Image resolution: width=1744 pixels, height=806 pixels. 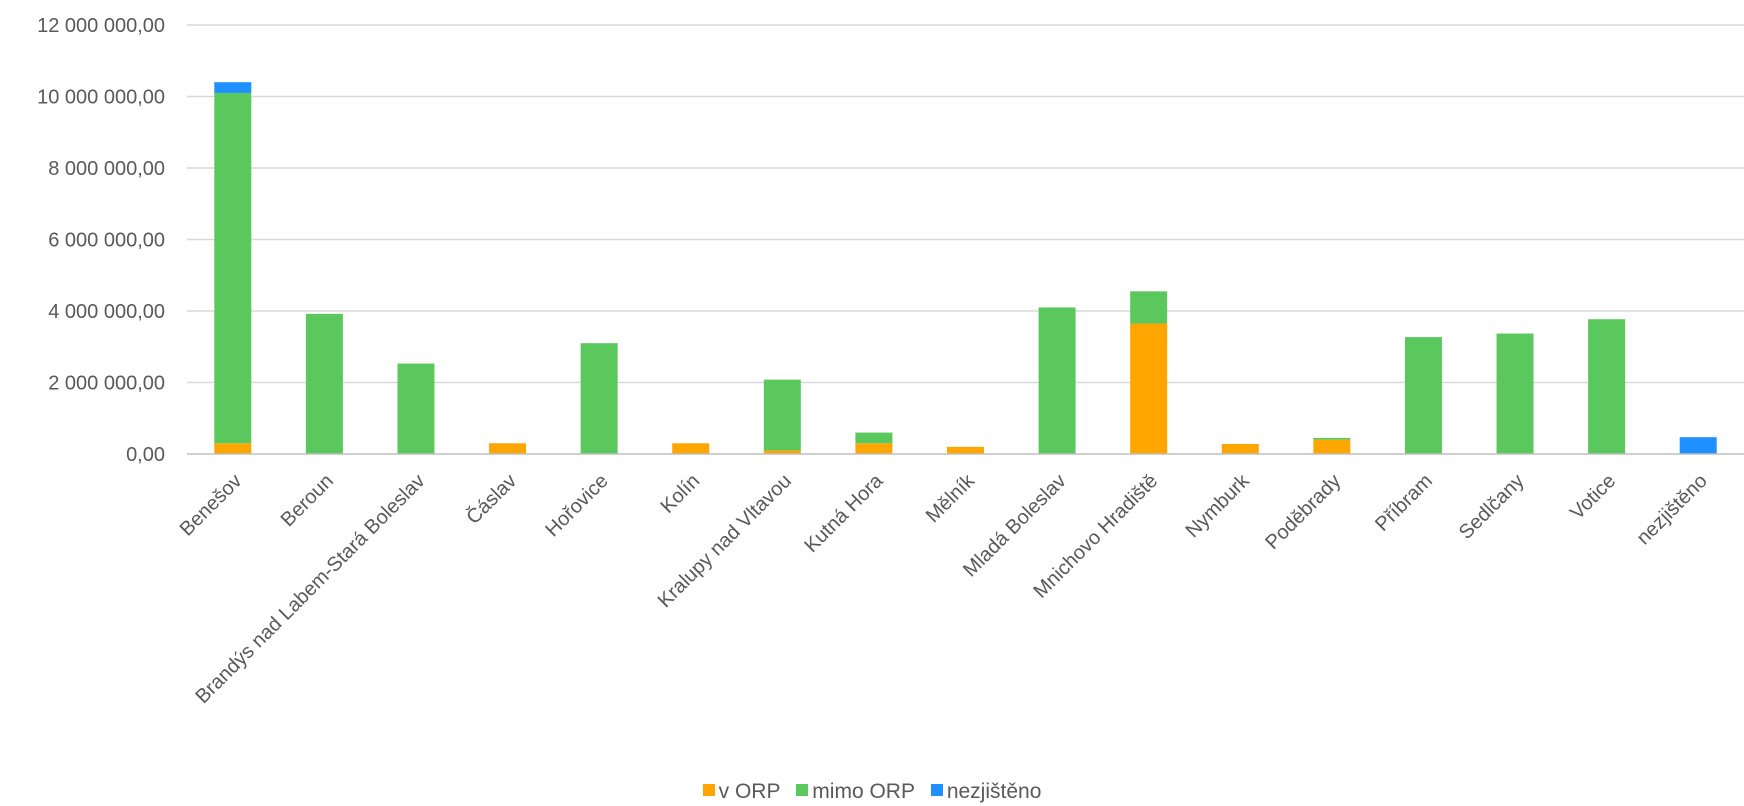 What do you see at coordinates (994, 791) in the screenshot?
I see `legend-label-nezjisteno: nezjištěno` at bounding box center [994, 791].